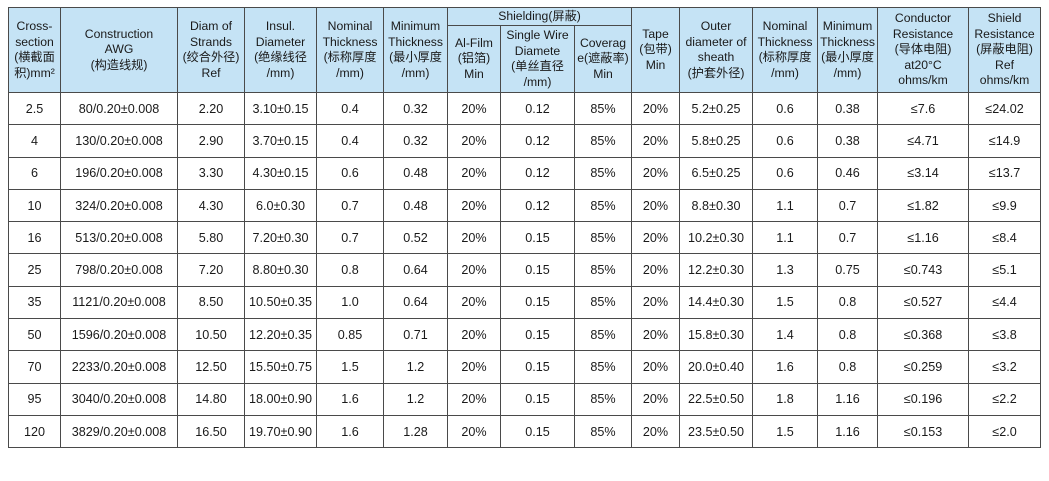 The image size is (1049, 481). Describe the element at coordinates (350, 335) in the screenshot. I see `cell-nominal-thickness: 0.85` at that location.